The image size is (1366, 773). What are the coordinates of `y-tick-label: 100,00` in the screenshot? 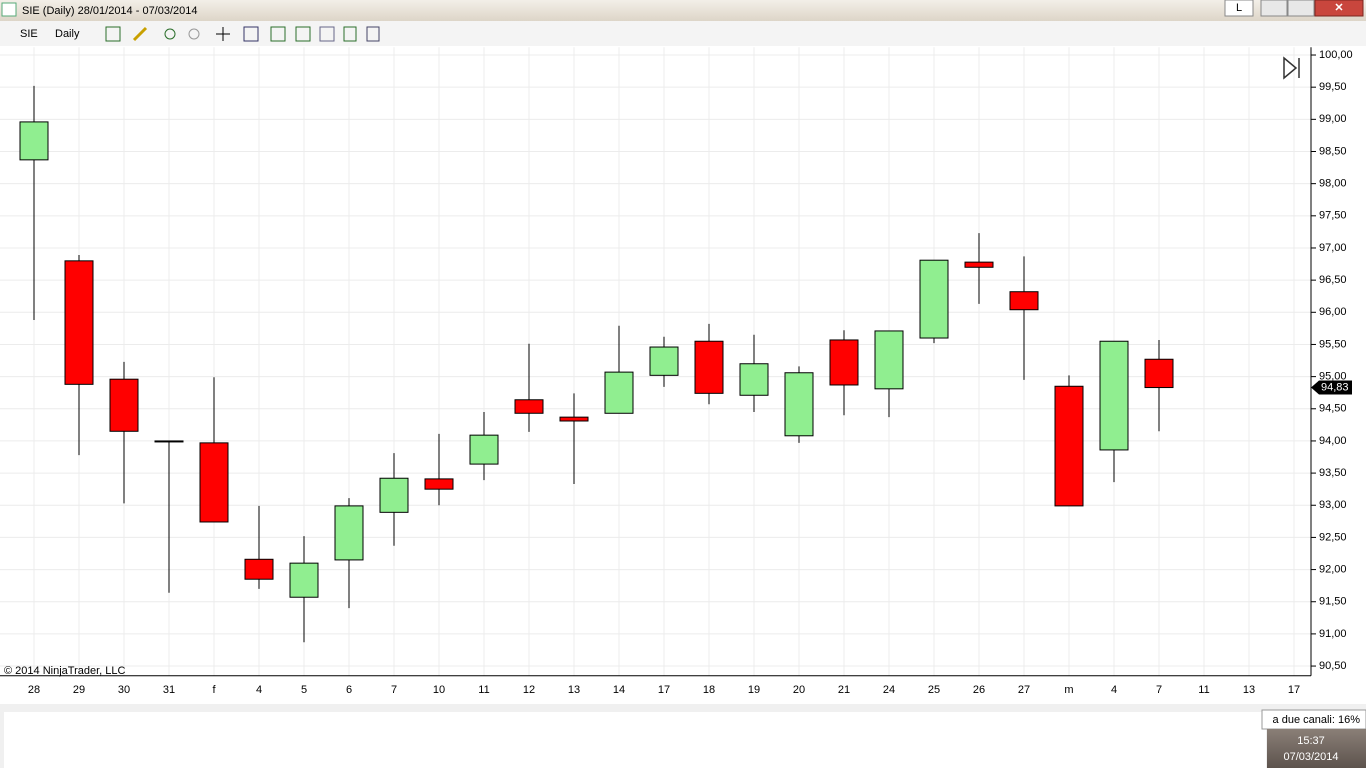 It's located at (1336, 55).